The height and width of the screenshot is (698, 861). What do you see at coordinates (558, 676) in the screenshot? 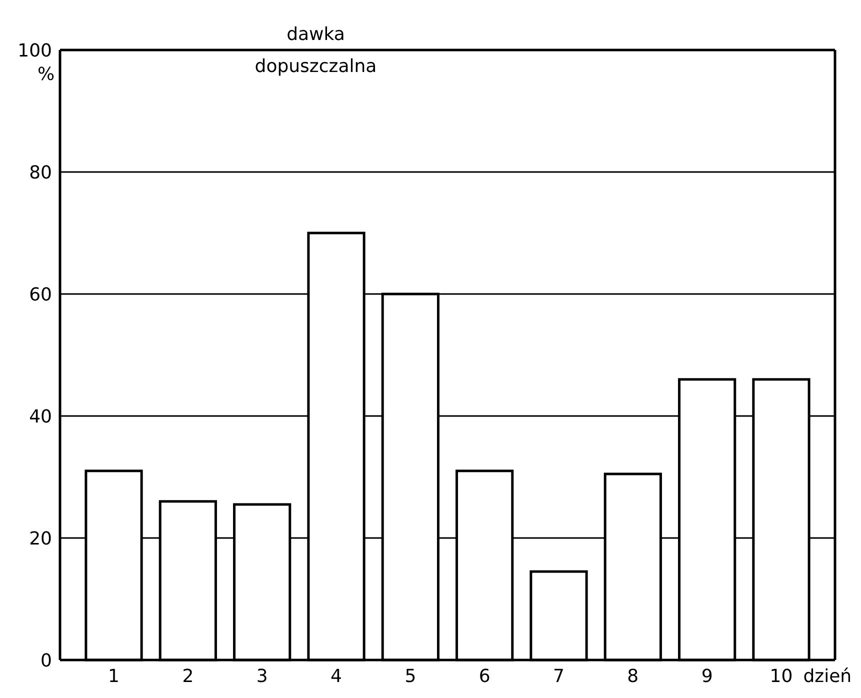
I see `x-tick-label: 7` at bounding box center [558, 676].